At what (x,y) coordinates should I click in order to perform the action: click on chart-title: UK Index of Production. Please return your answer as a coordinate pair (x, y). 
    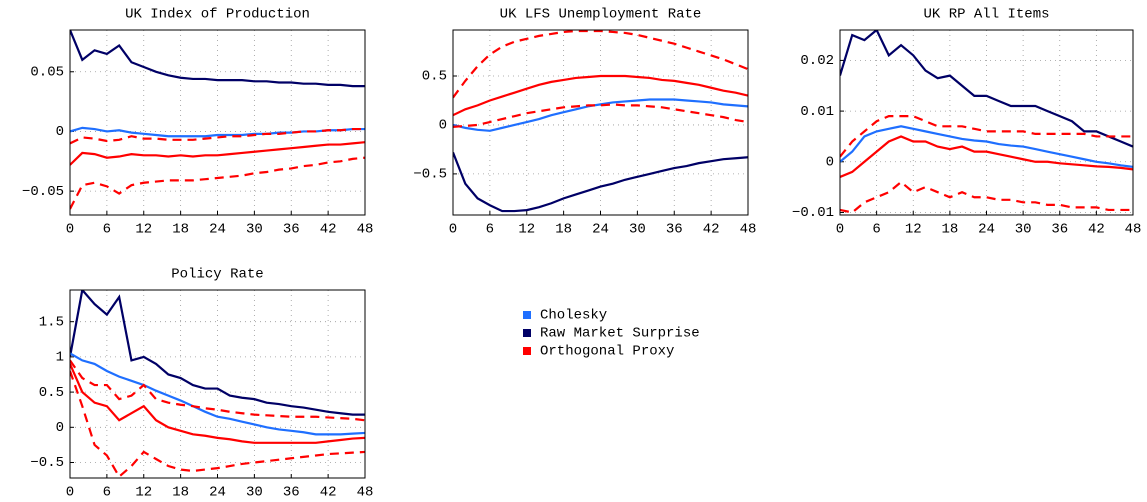
    Looking at the image, I should click on (217, 15).